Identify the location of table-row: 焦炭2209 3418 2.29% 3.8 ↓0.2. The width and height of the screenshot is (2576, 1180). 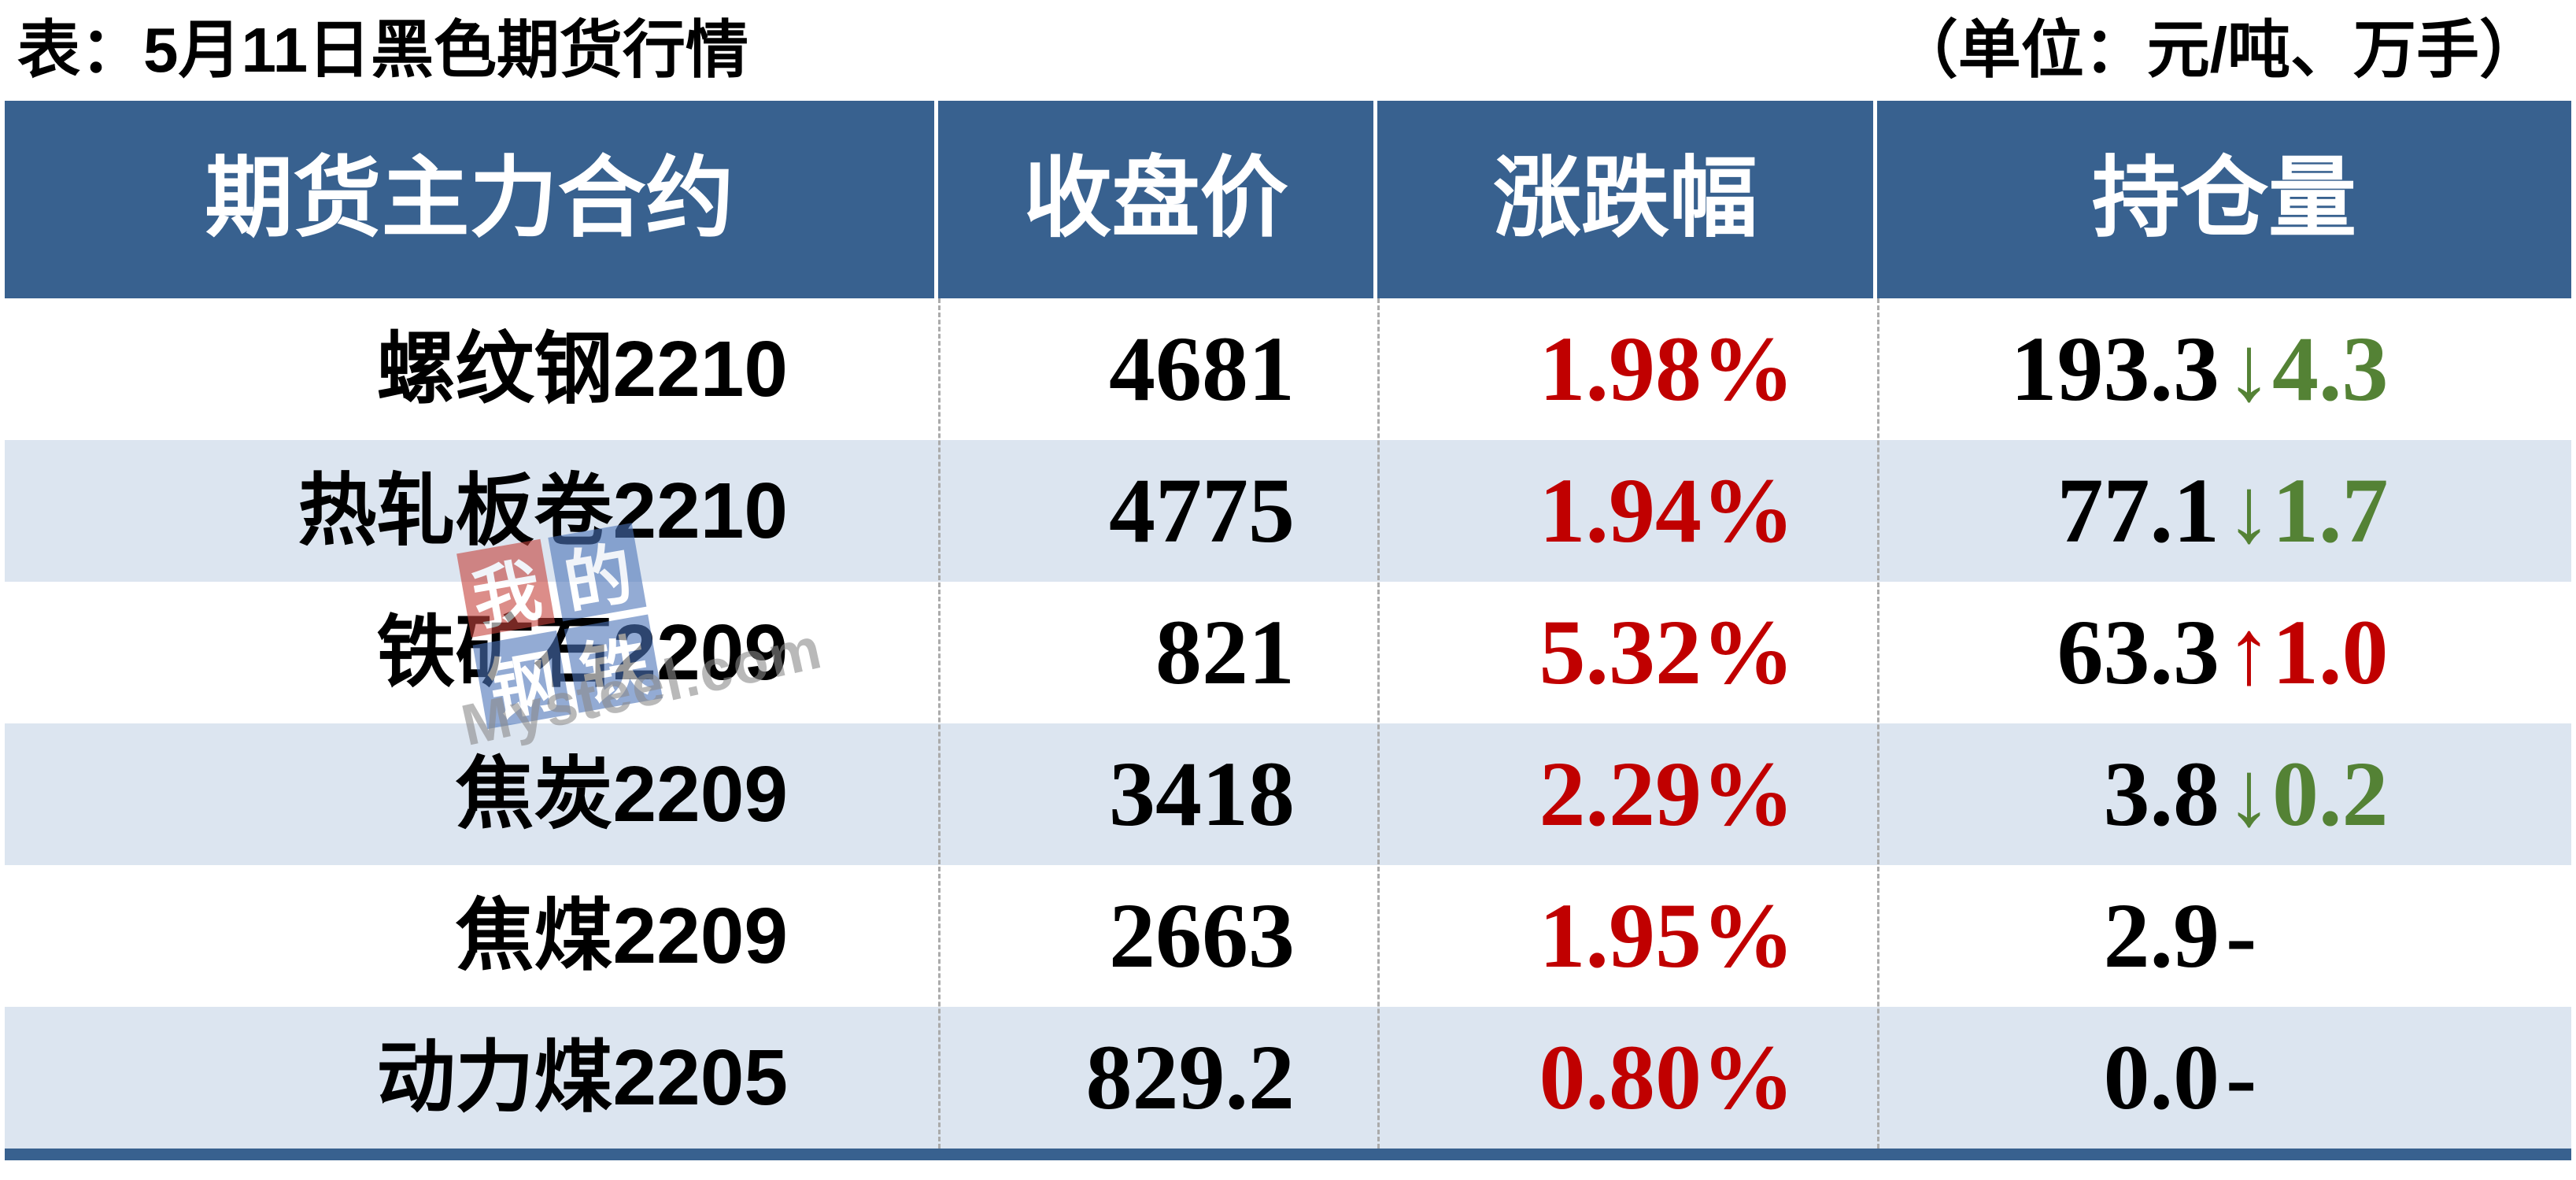
(1288, 794).